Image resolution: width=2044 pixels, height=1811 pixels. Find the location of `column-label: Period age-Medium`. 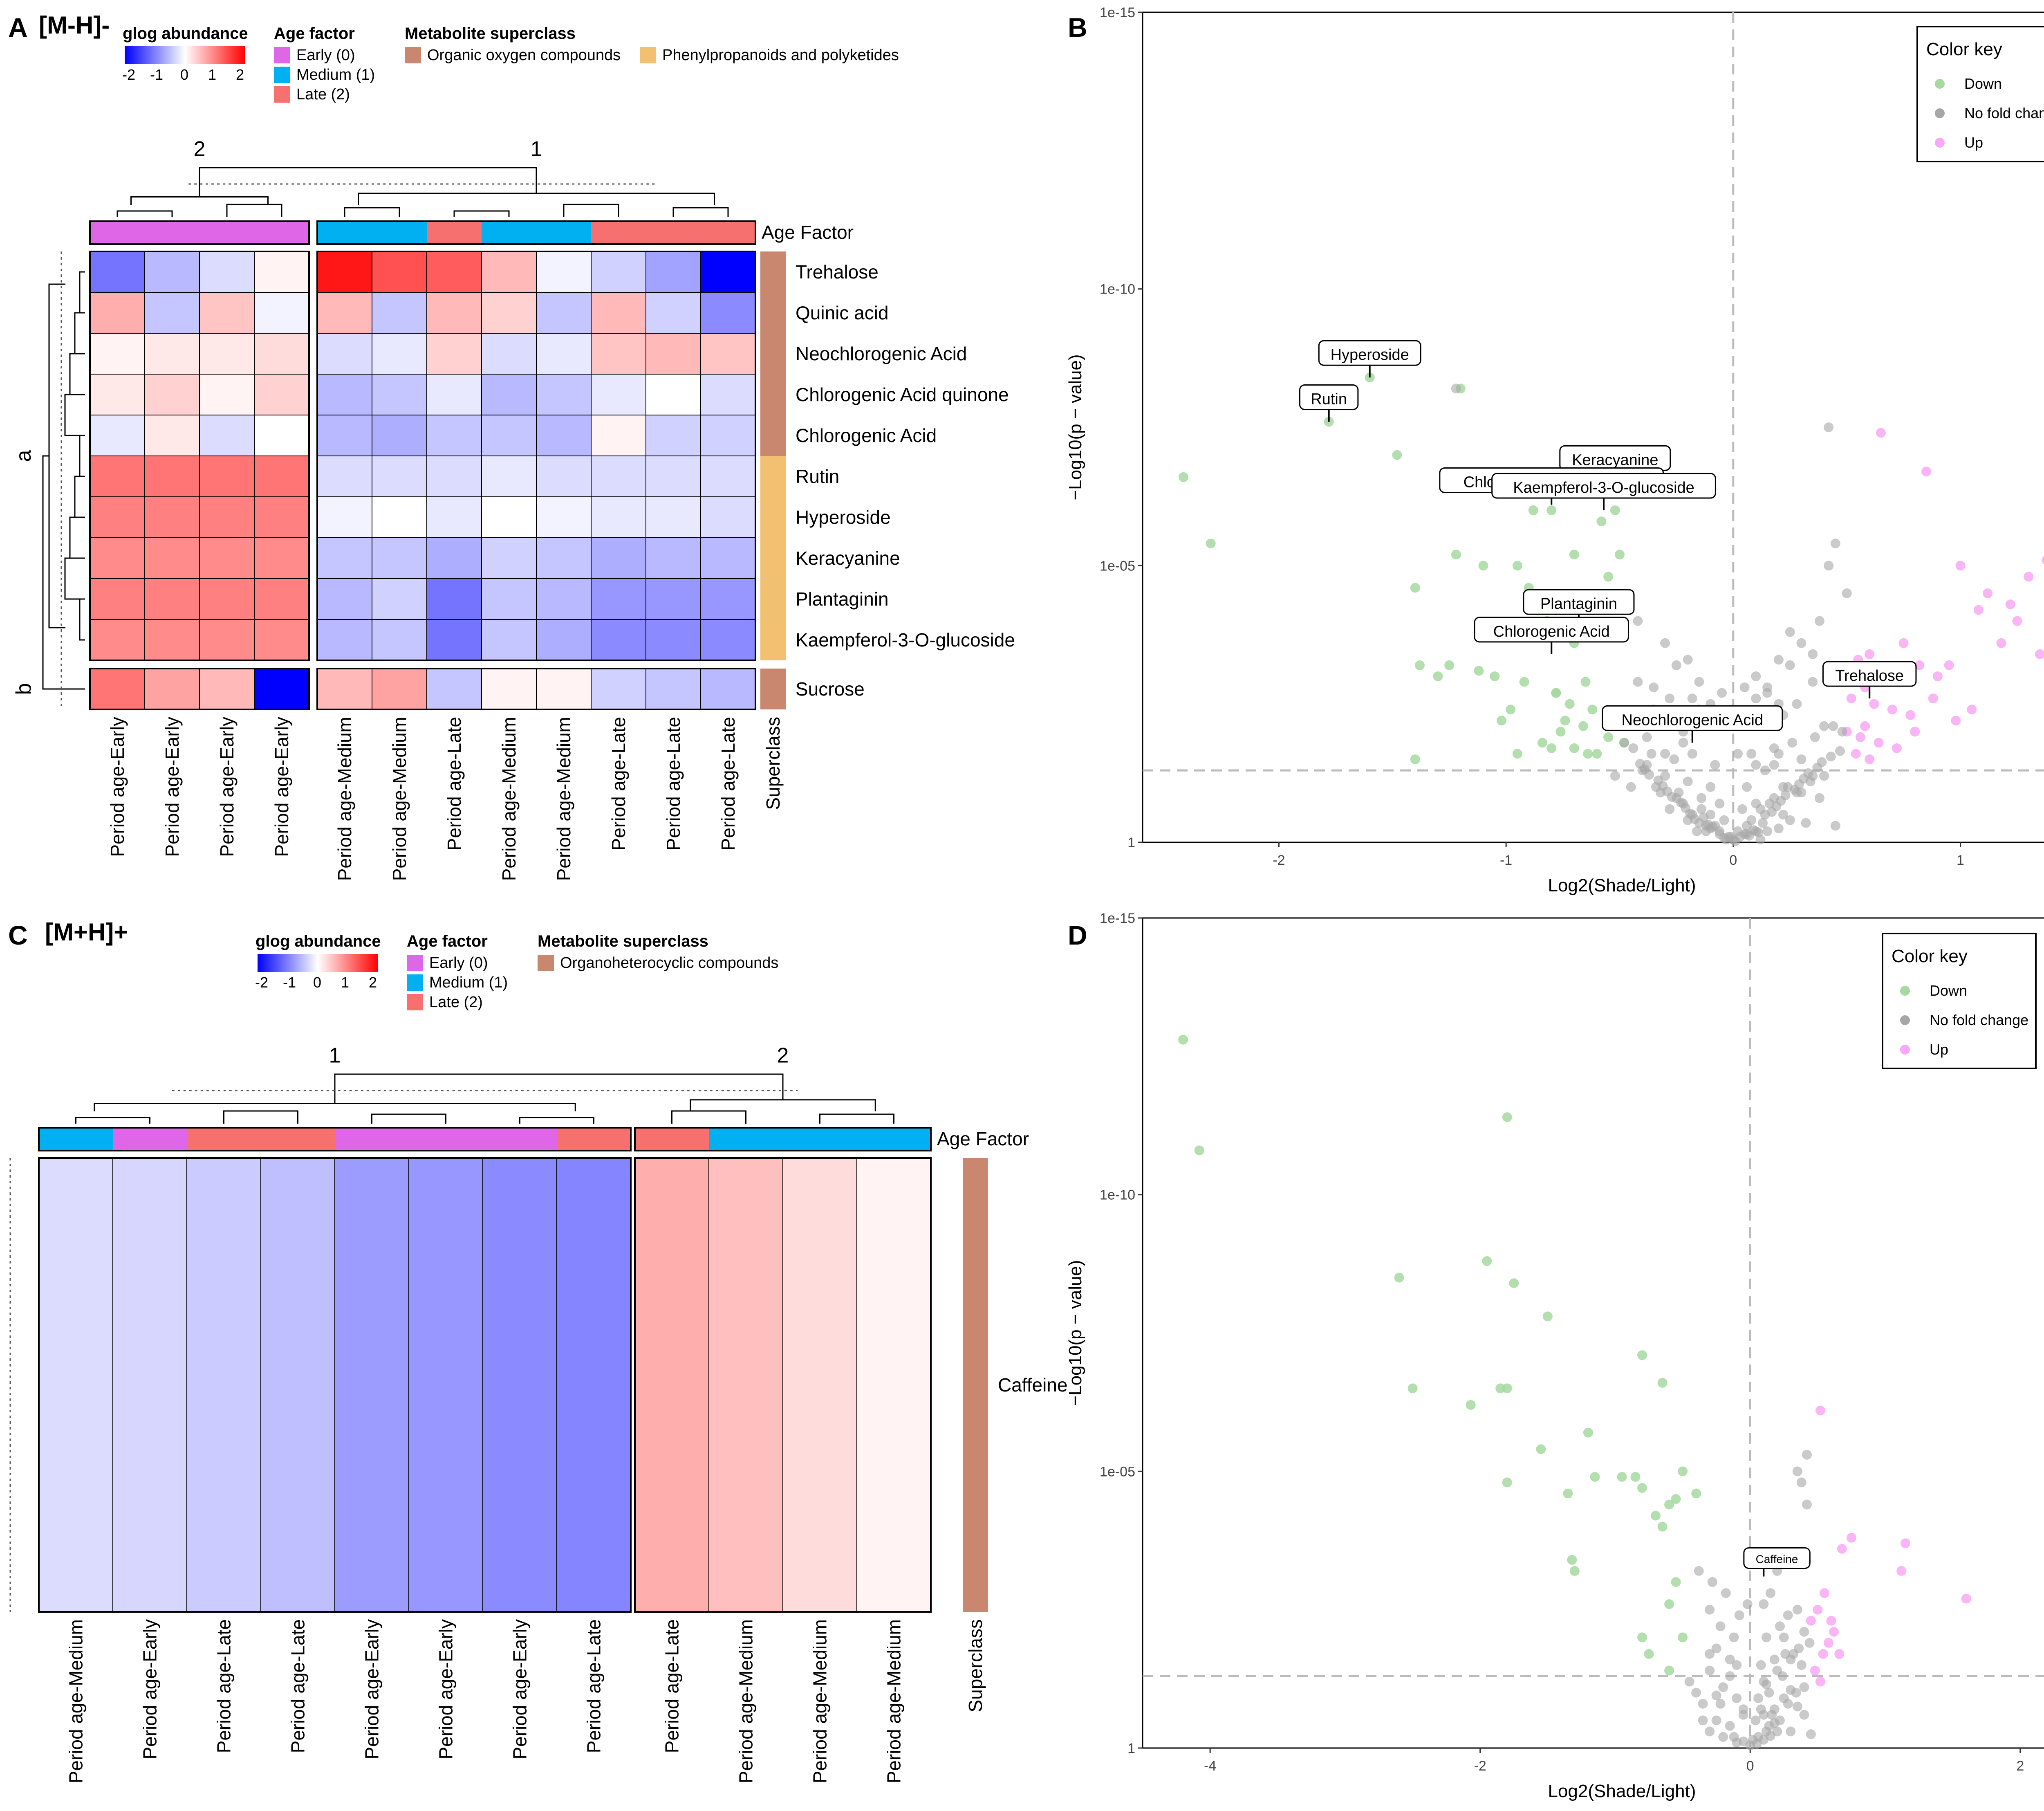

column-label: Period age-Medium is located at coordinates (820, 1701).